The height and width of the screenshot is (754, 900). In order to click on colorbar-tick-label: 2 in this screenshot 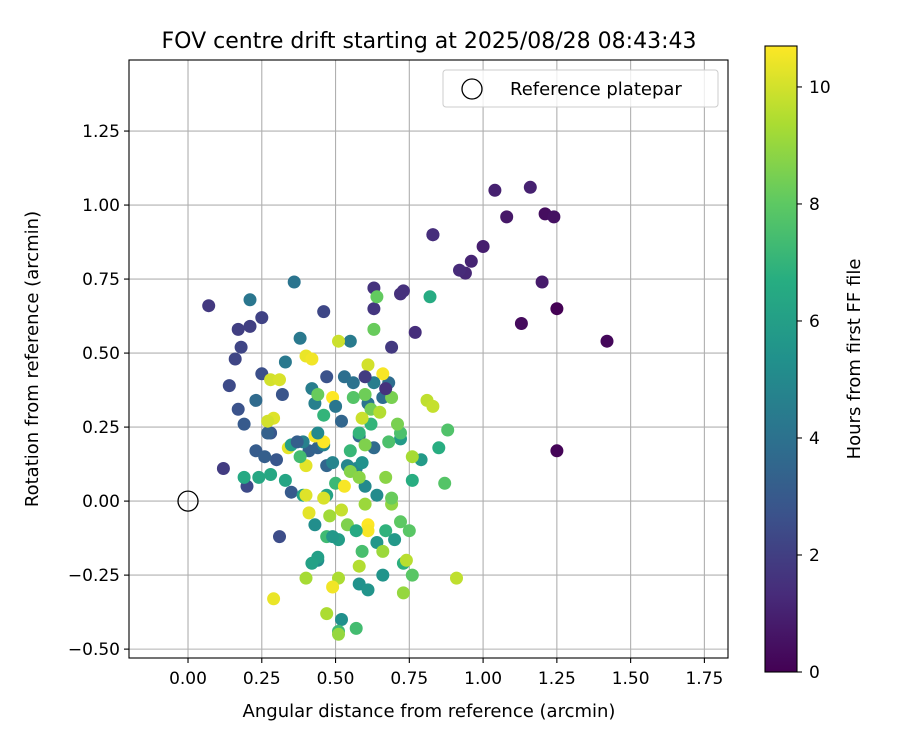, I will do `click(814, 556)`.